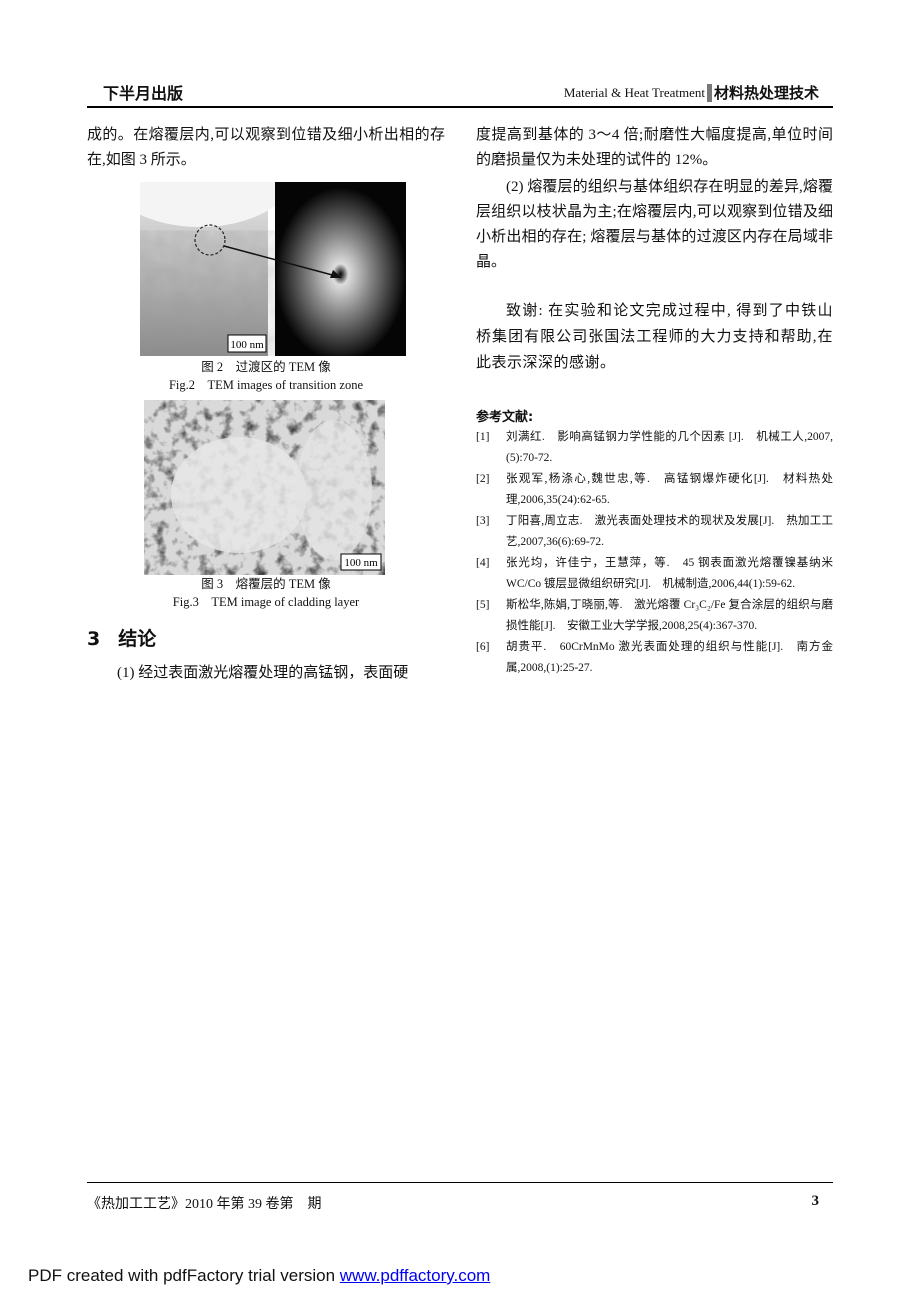  I want to click on section-heading: 3 结论, so click(121, 637).